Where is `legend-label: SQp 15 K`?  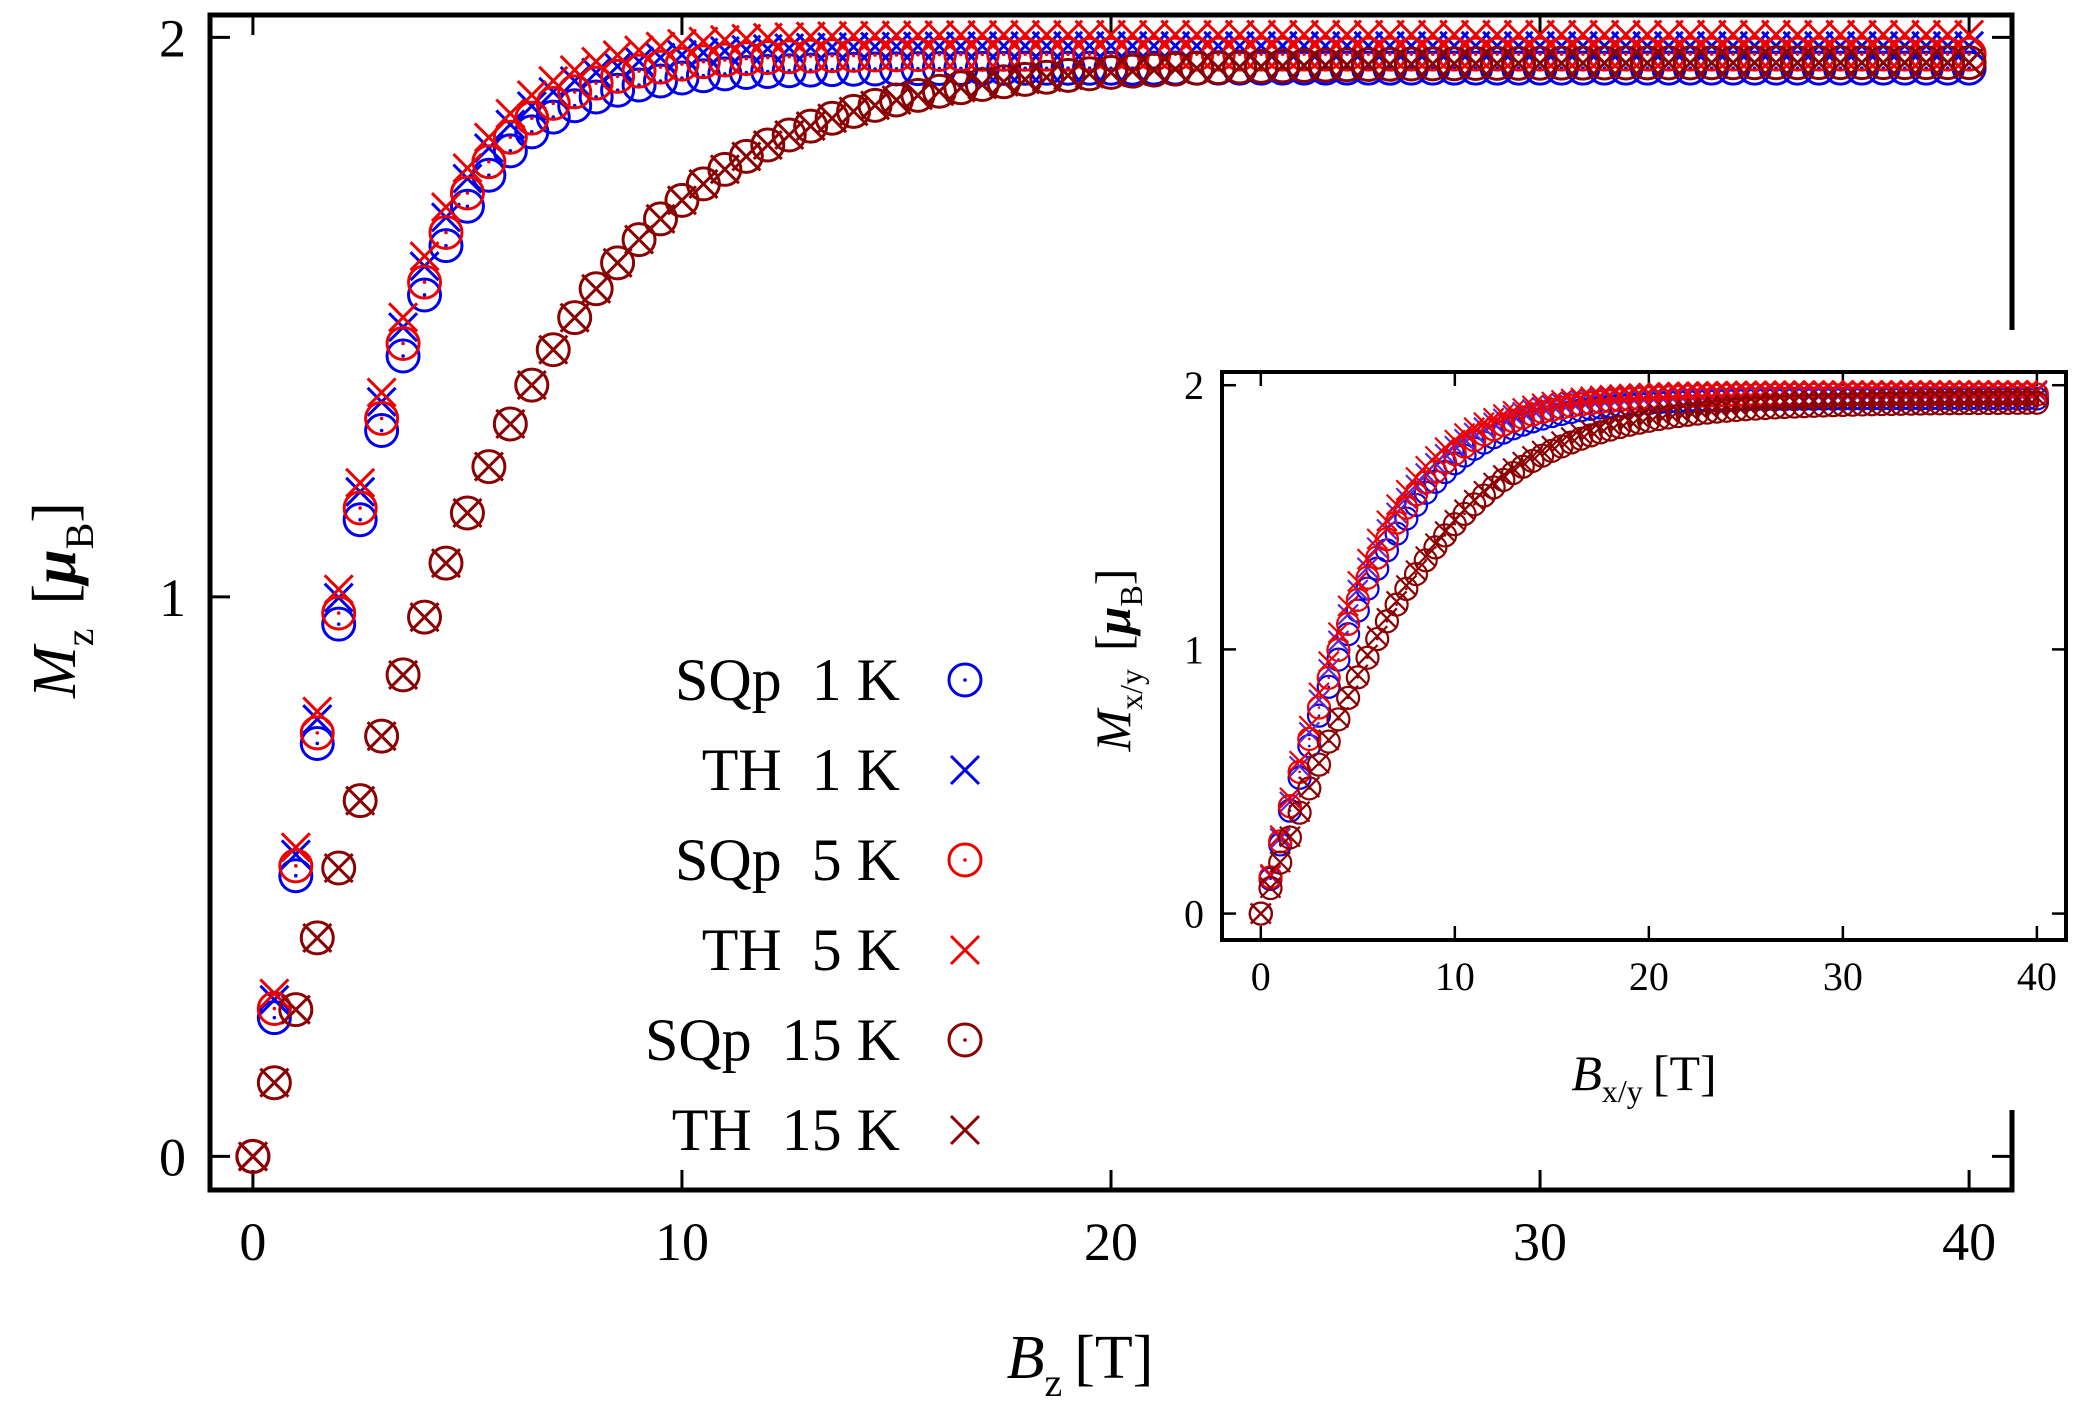 legend-label: SQp 15 K is located at coordinates (772, 1040).